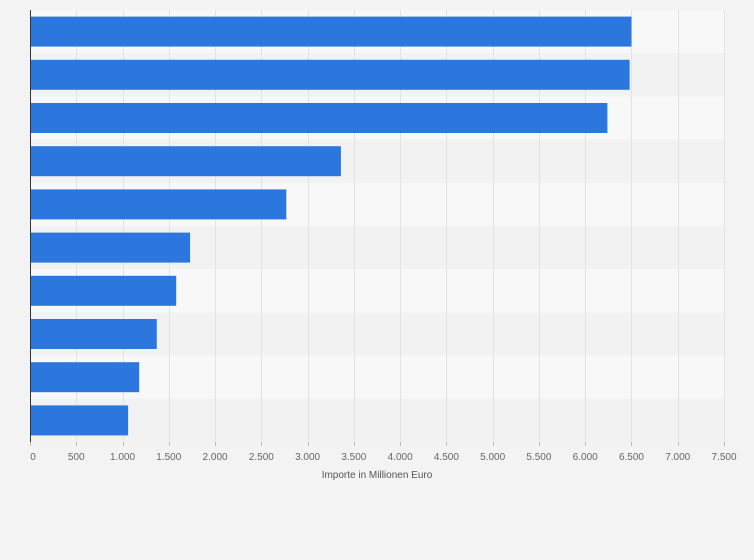  I want to click on x-tick-label: 4.500, so click(446, 457).